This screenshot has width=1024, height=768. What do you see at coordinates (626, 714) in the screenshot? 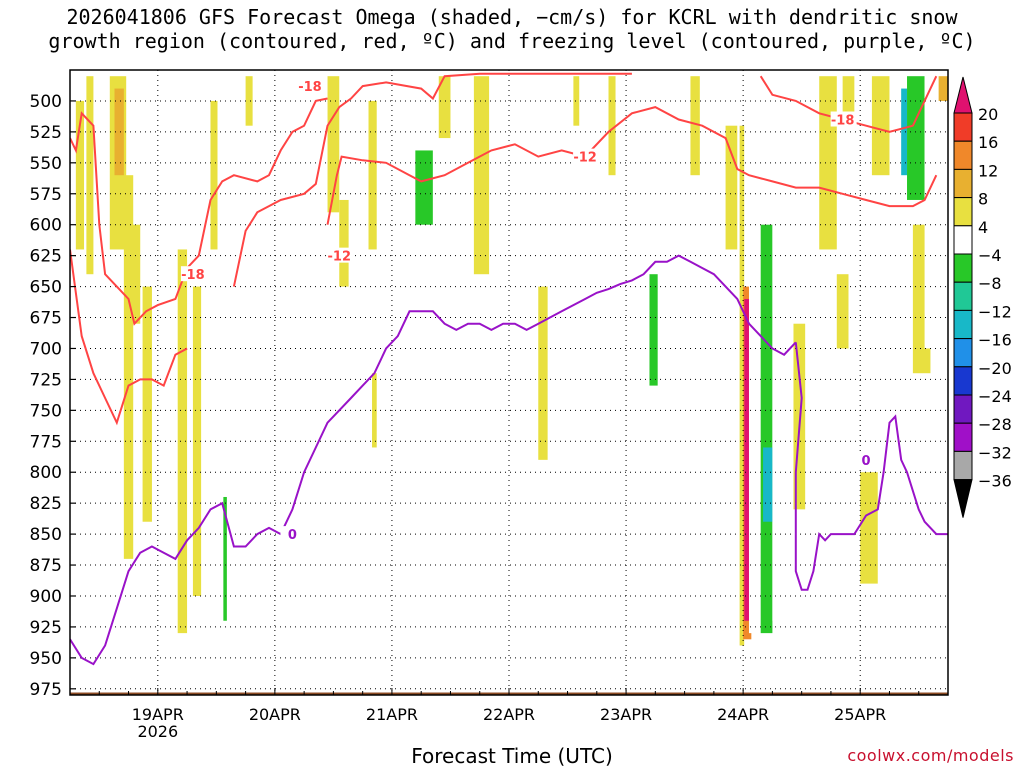
I see `x-tick-label-23APR: 23APR` at bounding box center [626, 714].